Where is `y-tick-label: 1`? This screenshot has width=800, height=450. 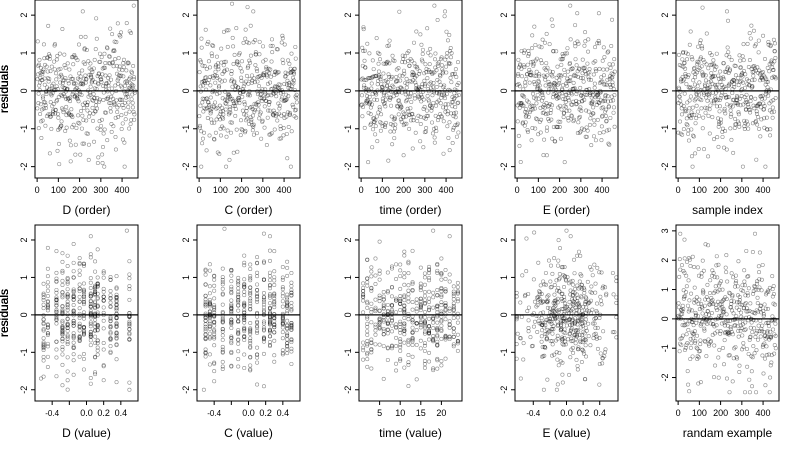
y-tick-label: 1 is located at coordinates (504, 277).